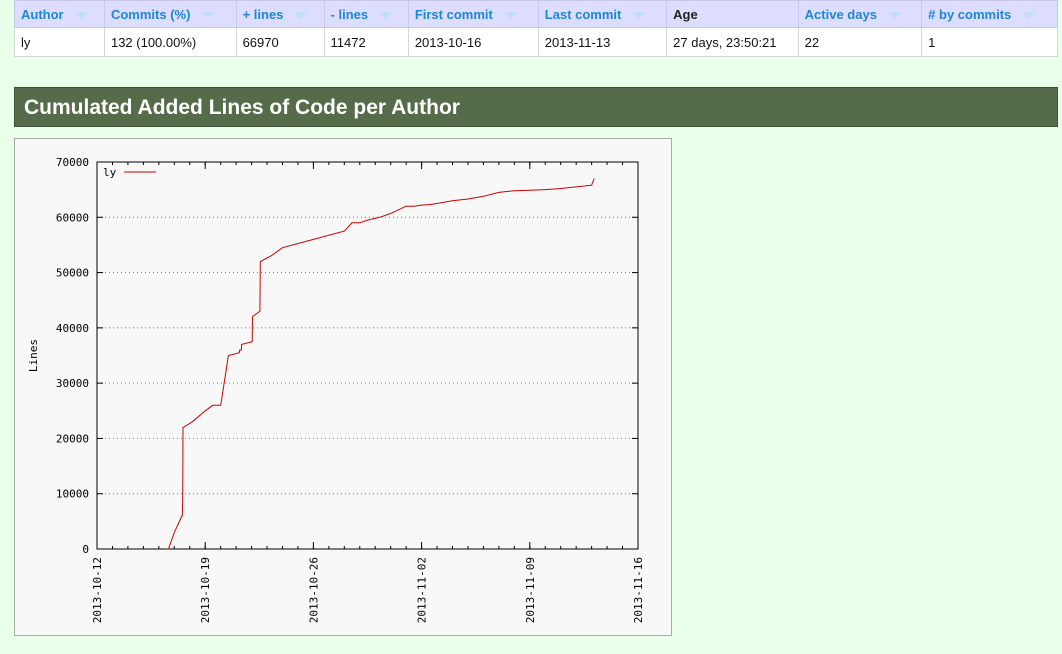 The image size is (1062, 654). Describe the element at coordinates (280, 42) in the screenshot. I see `cell-plus-lines: 66970` at that location.